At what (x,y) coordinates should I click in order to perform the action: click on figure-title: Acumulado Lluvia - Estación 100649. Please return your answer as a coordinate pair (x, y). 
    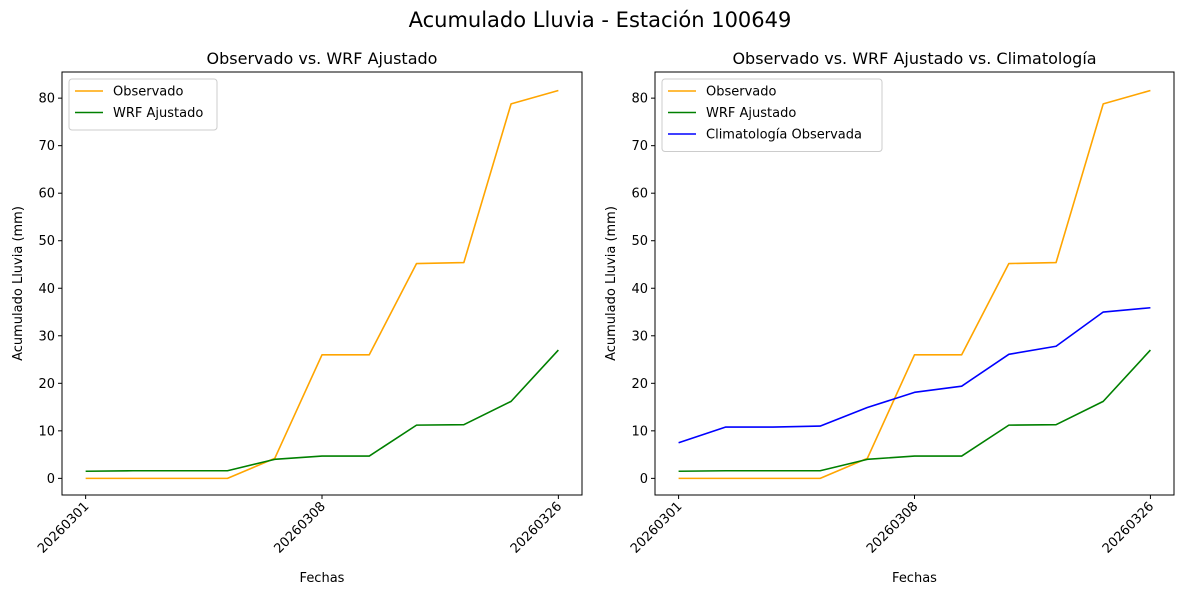
    Looking at the image, I should click on (600, 20).